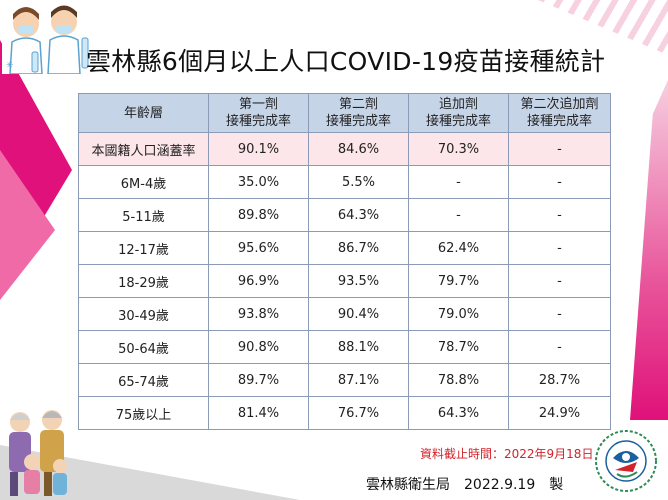 This screenshot has height=500, width=668. I want to click on table-cell: 50-64歲, so click(143, 347).